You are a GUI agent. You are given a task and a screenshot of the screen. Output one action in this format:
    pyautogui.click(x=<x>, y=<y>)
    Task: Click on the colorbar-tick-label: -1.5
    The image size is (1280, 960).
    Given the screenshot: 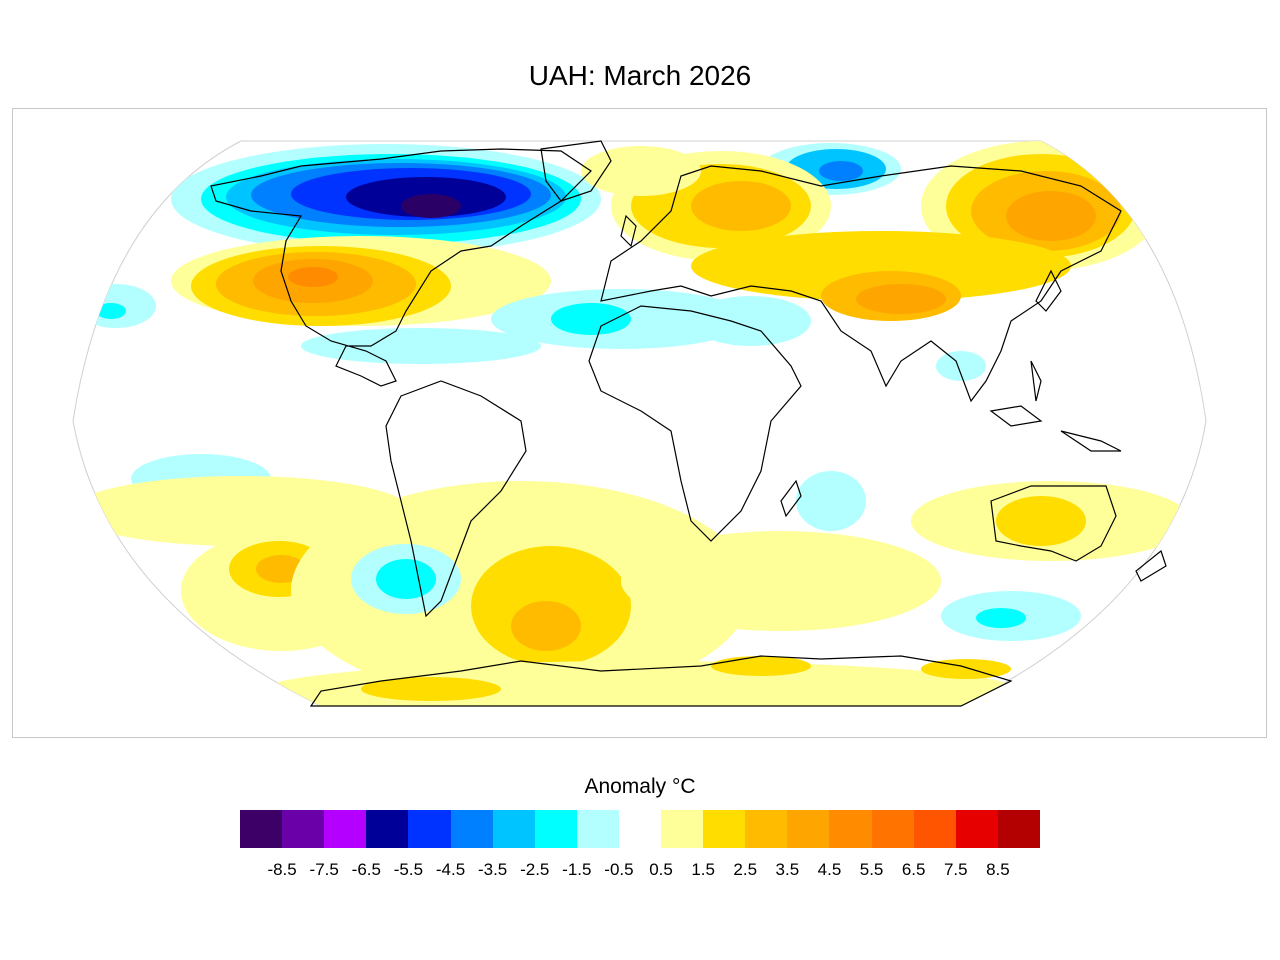 What is the action you would take?
    pyautogui.click(x=577, y=869)
    